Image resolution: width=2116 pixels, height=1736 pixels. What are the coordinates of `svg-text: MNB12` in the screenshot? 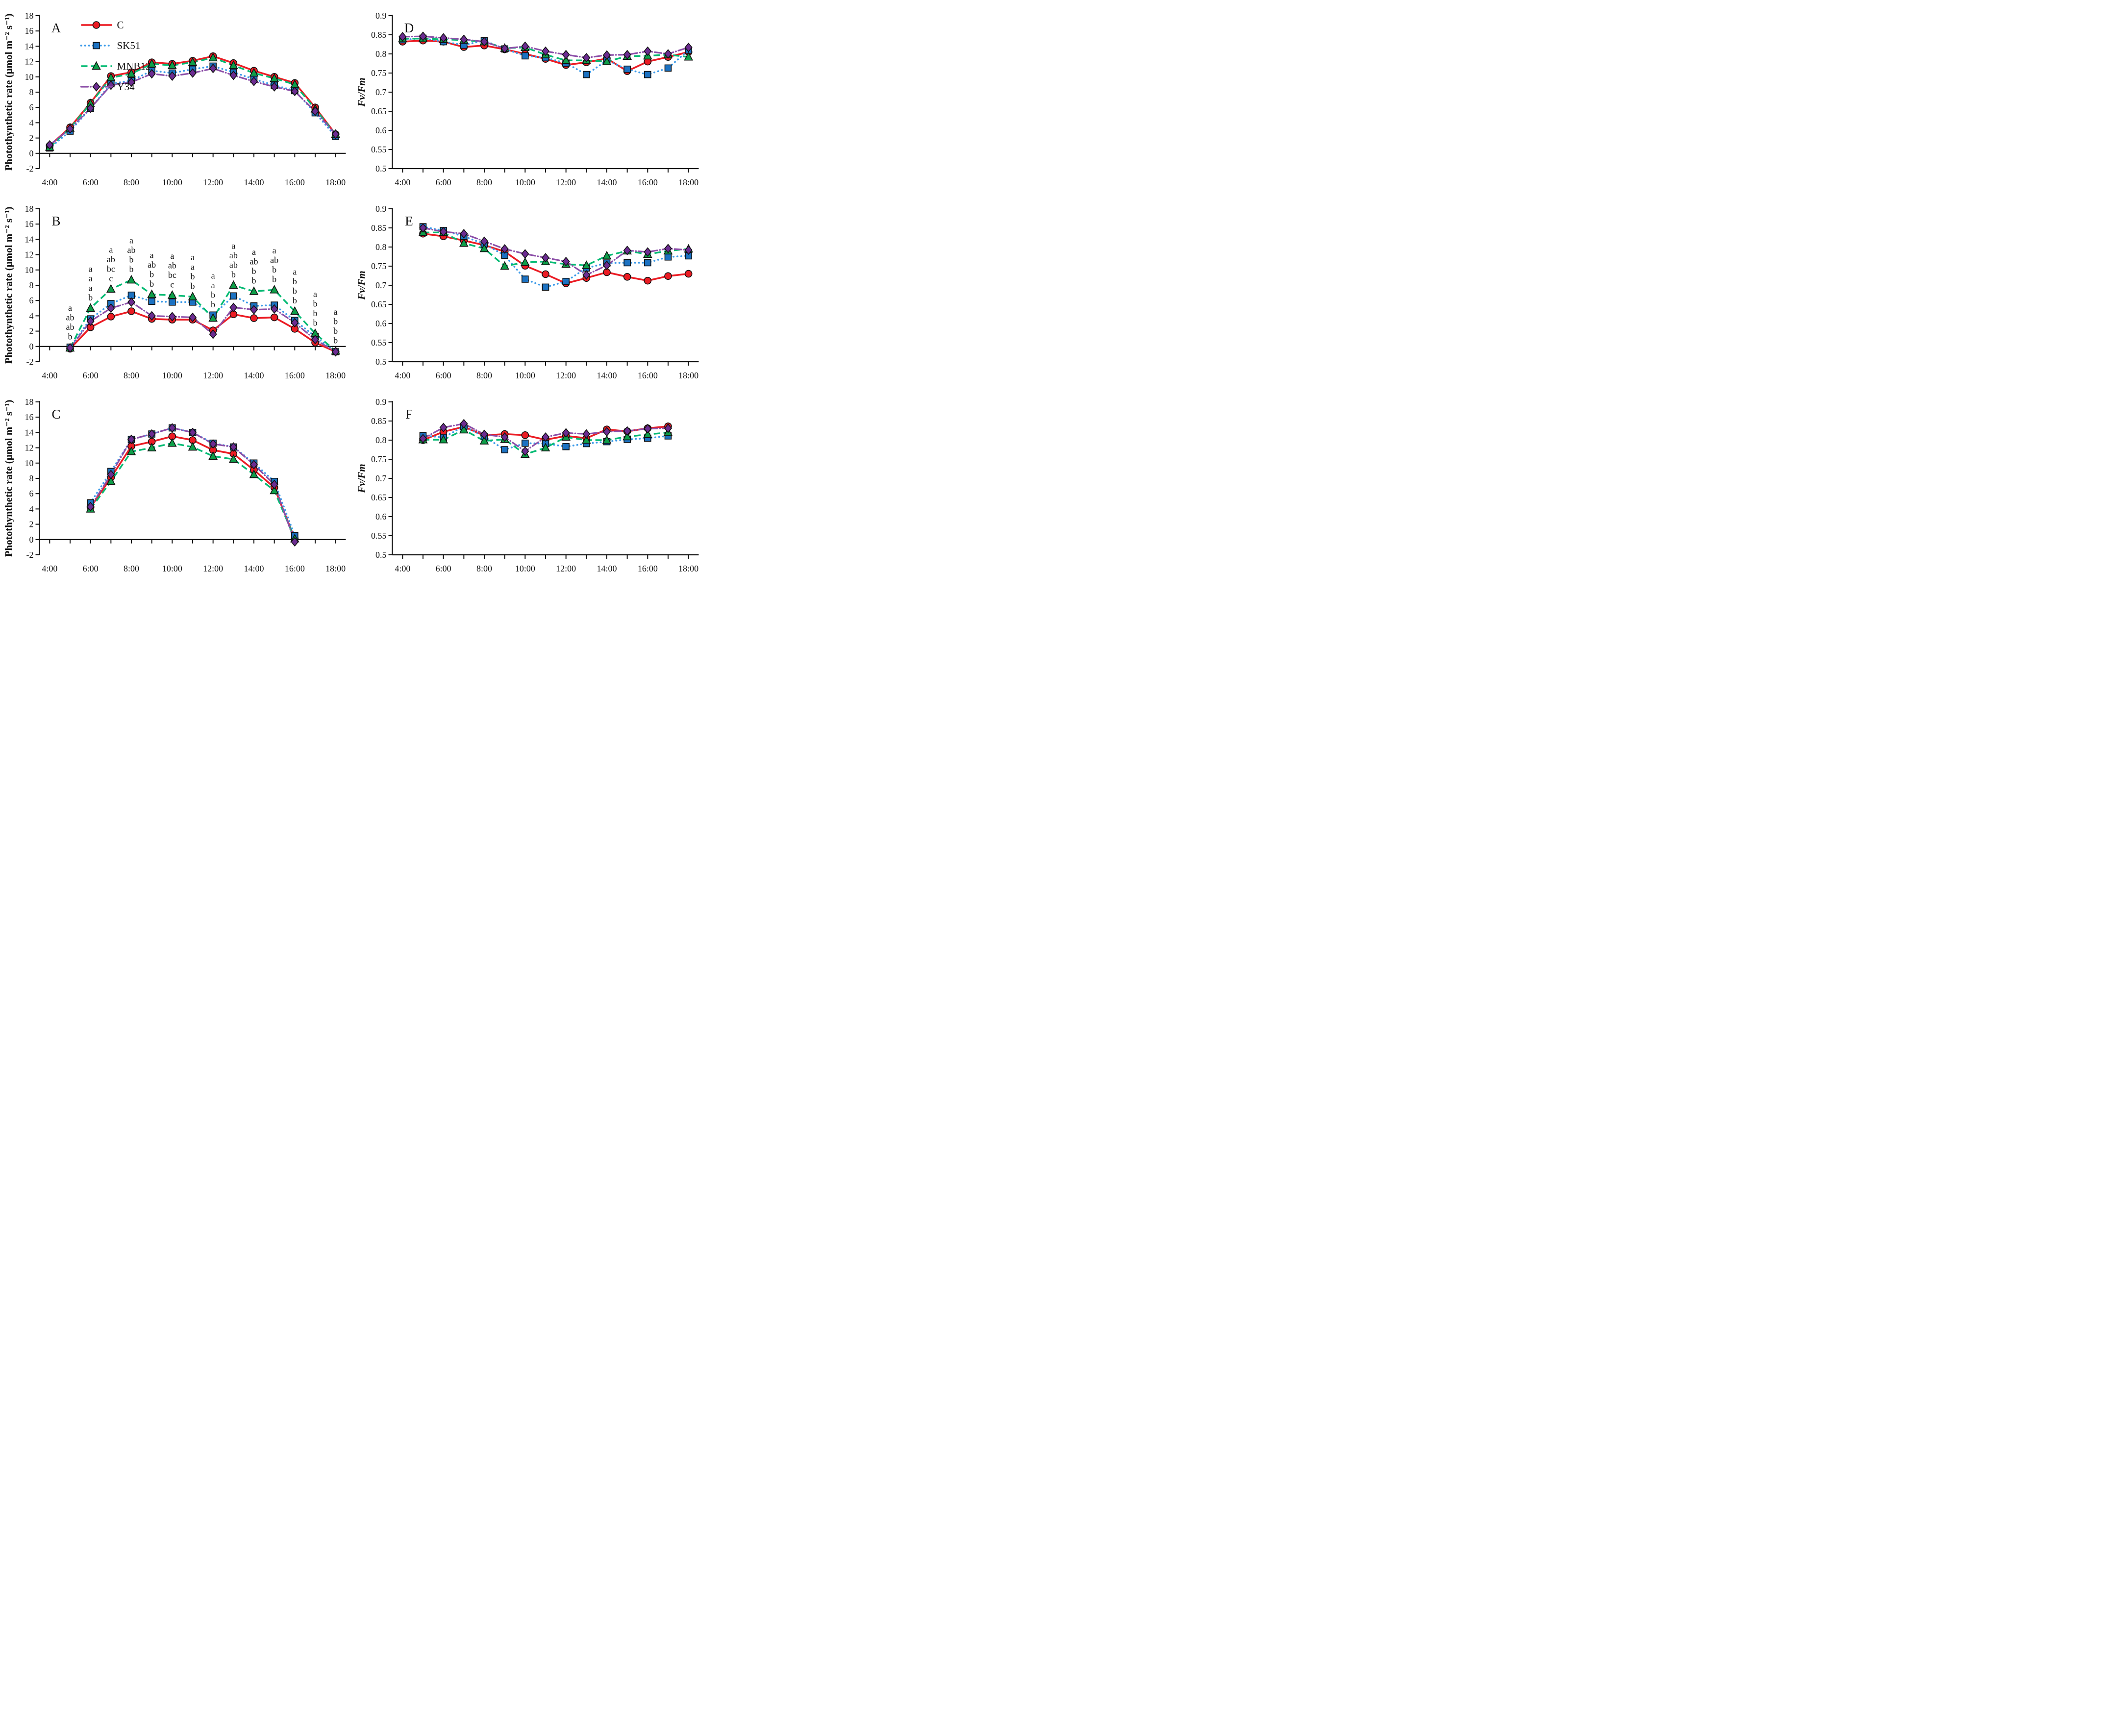 It's located at (134, 66).